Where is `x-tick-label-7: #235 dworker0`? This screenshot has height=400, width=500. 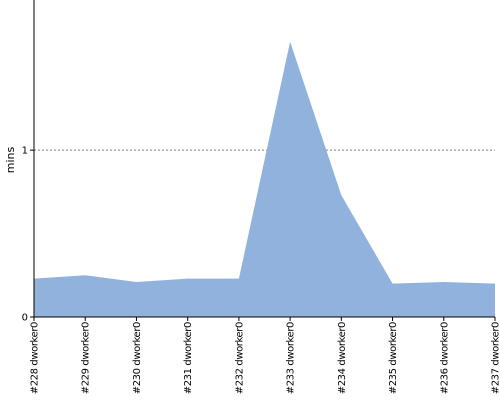 x-tick-label-7: #235 dworker0 is located at coordinates (393, 358).